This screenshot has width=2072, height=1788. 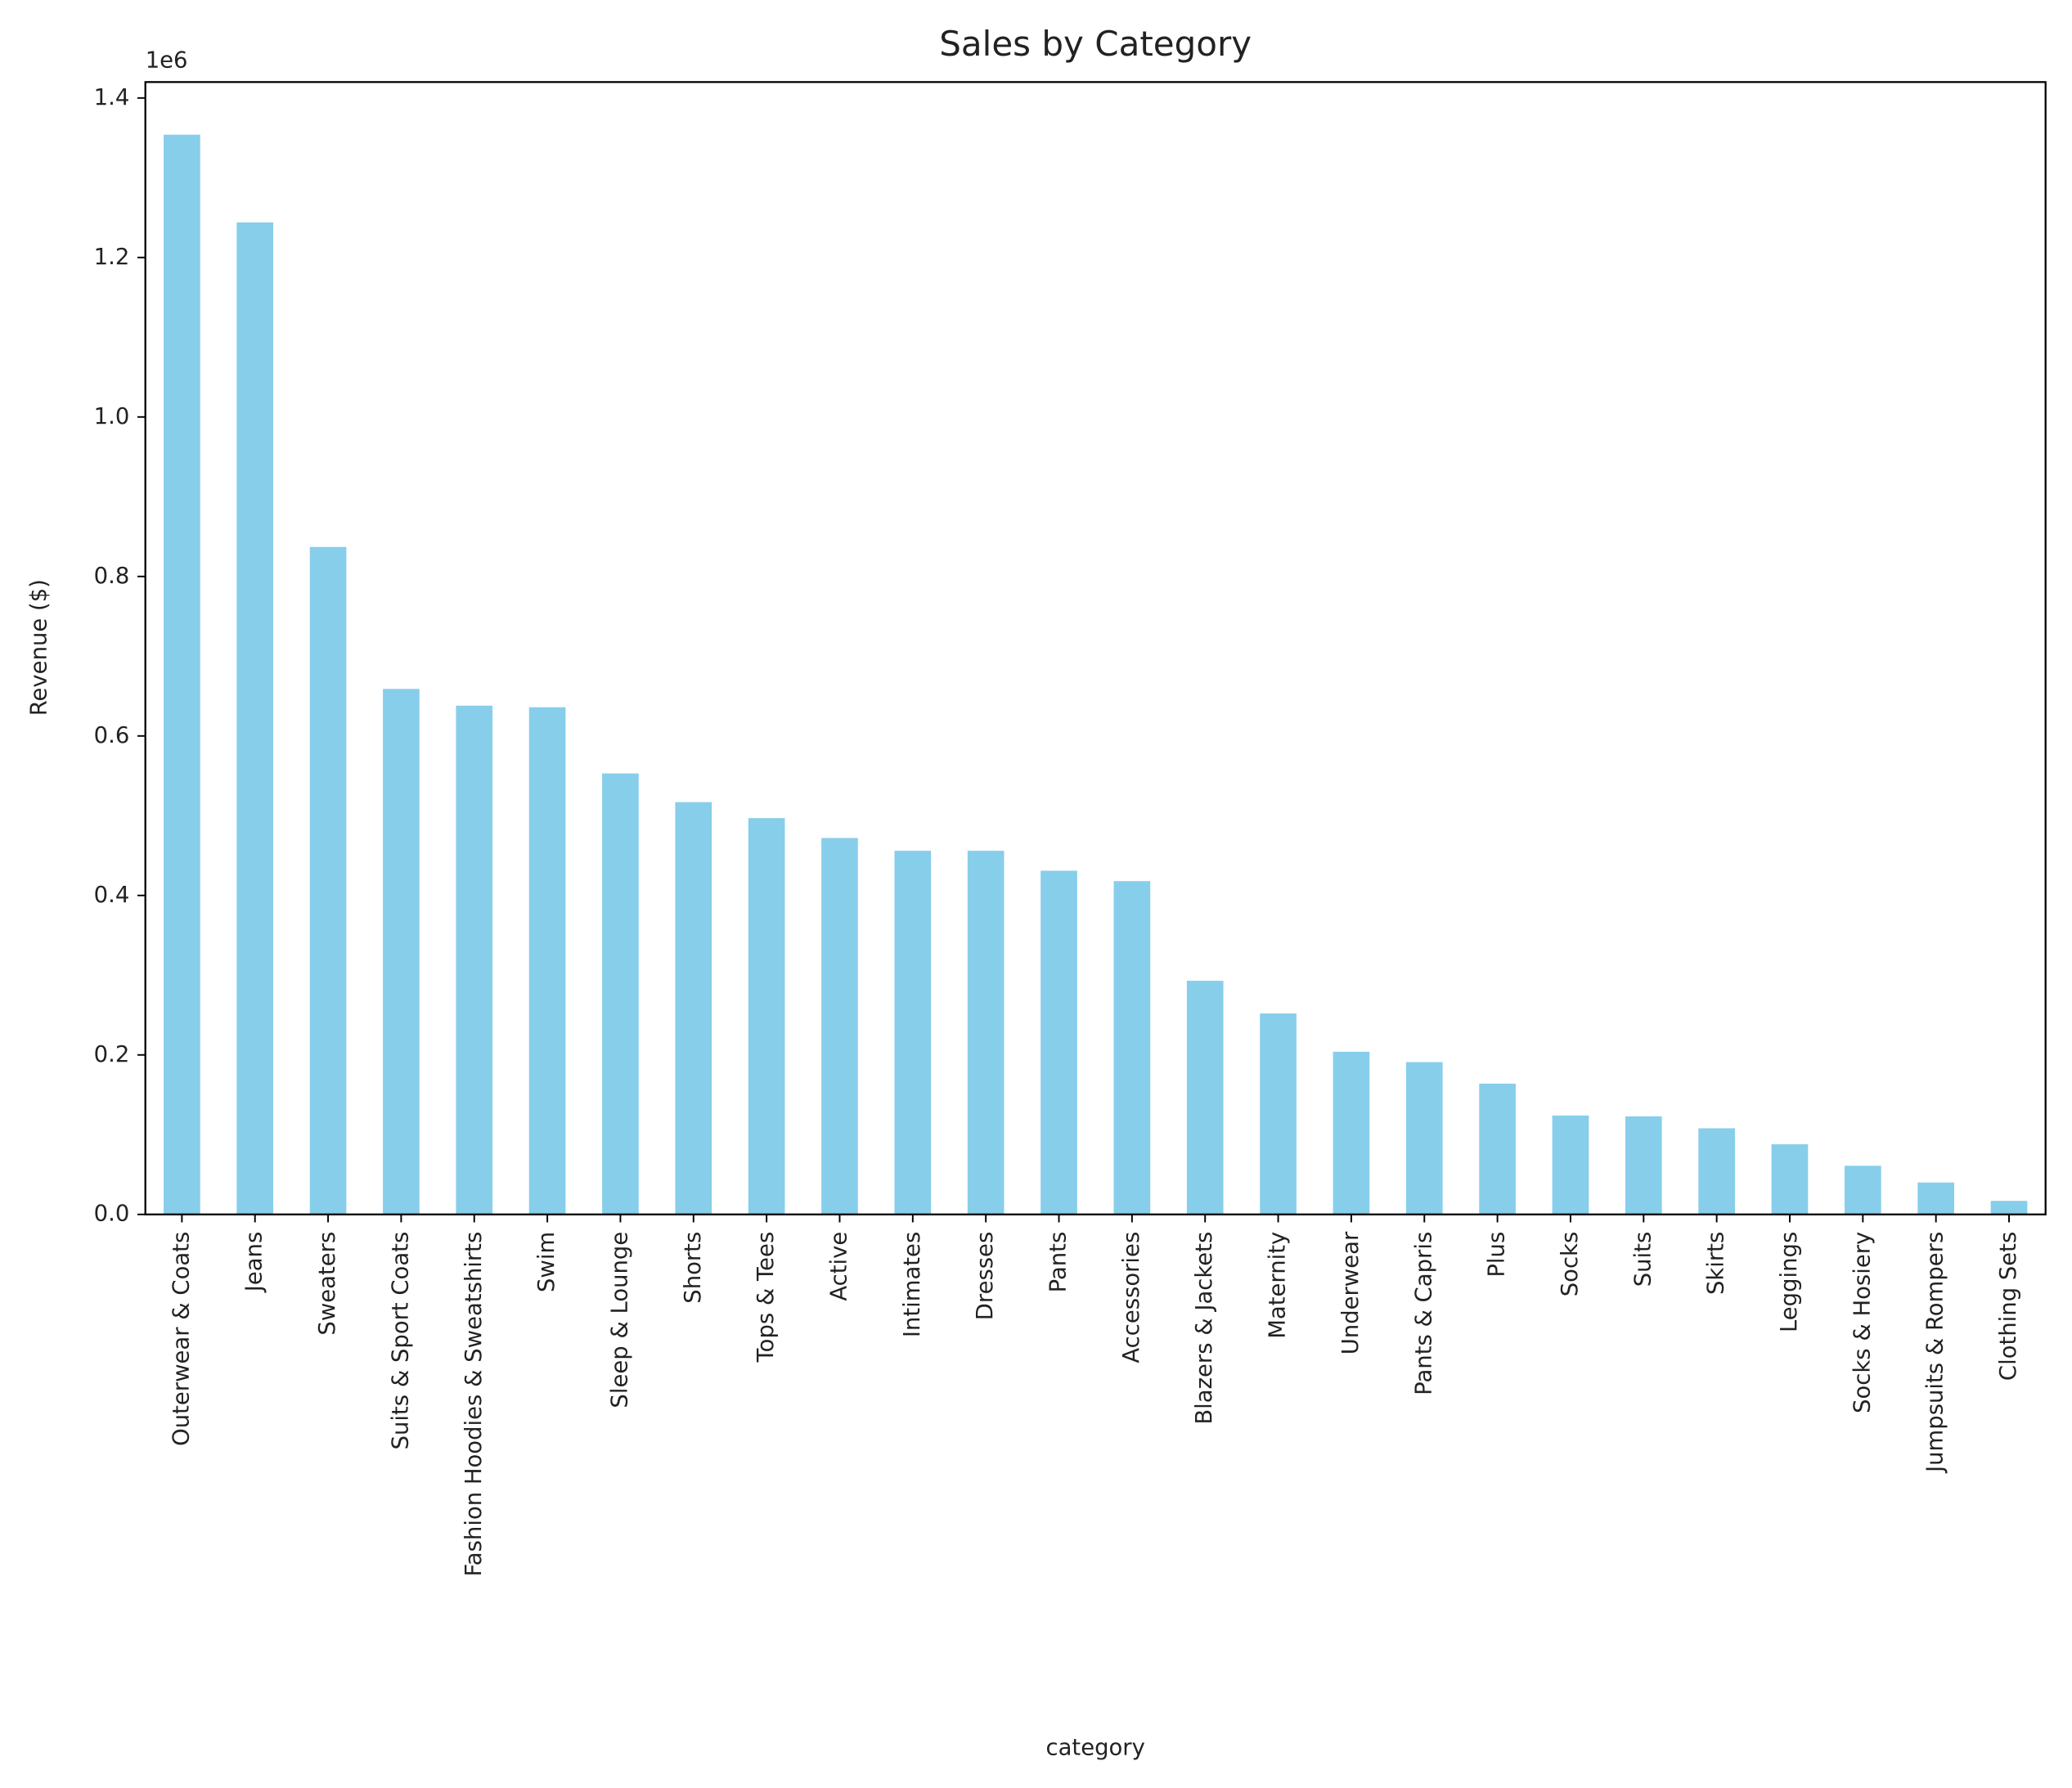 I want to click on x-tick-label: Clothing Sets, so click(x=2009, y=1306).